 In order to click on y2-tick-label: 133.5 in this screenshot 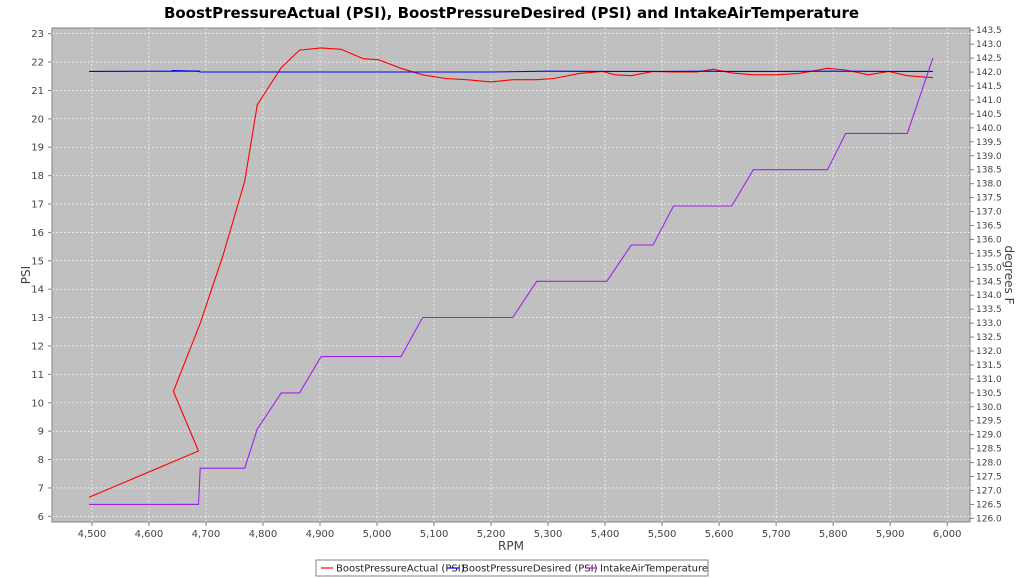, I will do `click(989, 310)`.